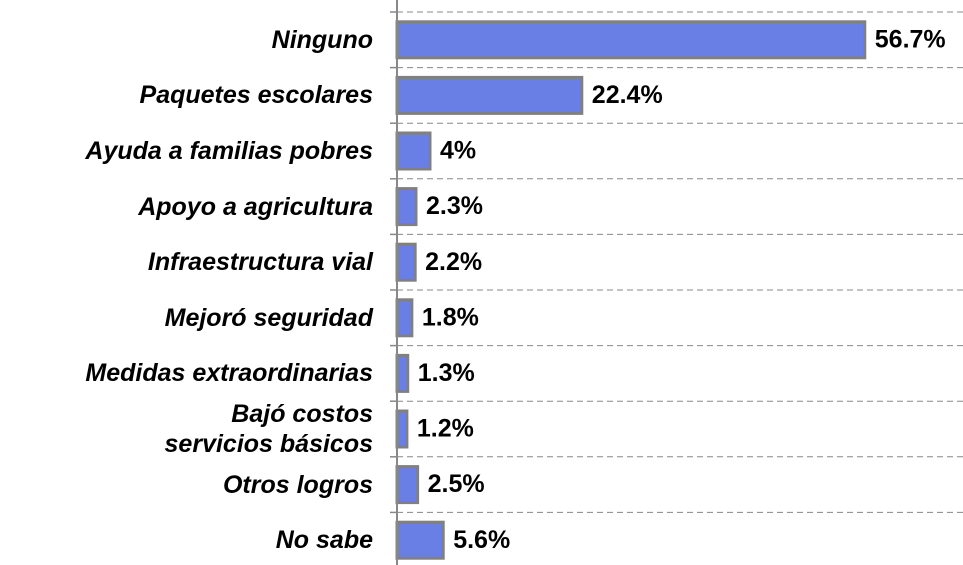 This screenshot has width=963, height=565. Describe the element at coordinates (268, 429) in the screenshot. I see `category-label: Bajó costos servicios básicos` at that location.